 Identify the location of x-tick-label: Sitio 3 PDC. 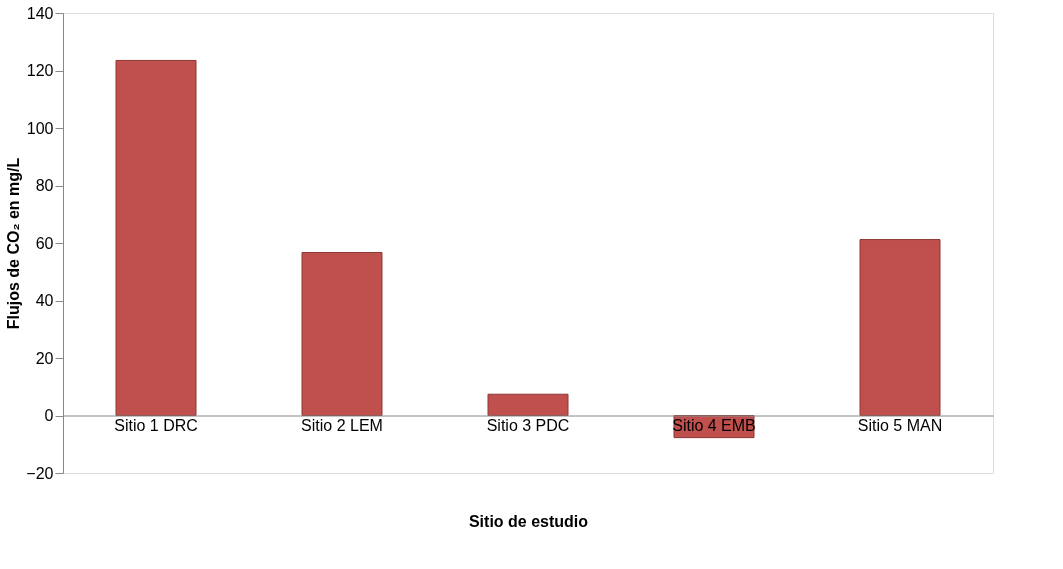
(528, 425).